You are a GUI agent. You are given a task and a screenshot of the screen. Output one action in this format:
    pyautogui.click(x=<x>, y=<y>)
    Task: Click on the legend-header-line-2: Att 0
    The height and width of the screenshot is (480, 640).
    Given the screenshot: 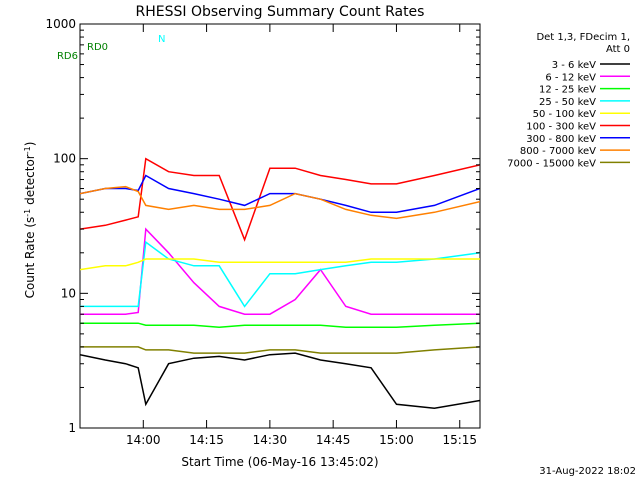 What is the action you would take?
    pyautogui.click(x=618, y=49)
    